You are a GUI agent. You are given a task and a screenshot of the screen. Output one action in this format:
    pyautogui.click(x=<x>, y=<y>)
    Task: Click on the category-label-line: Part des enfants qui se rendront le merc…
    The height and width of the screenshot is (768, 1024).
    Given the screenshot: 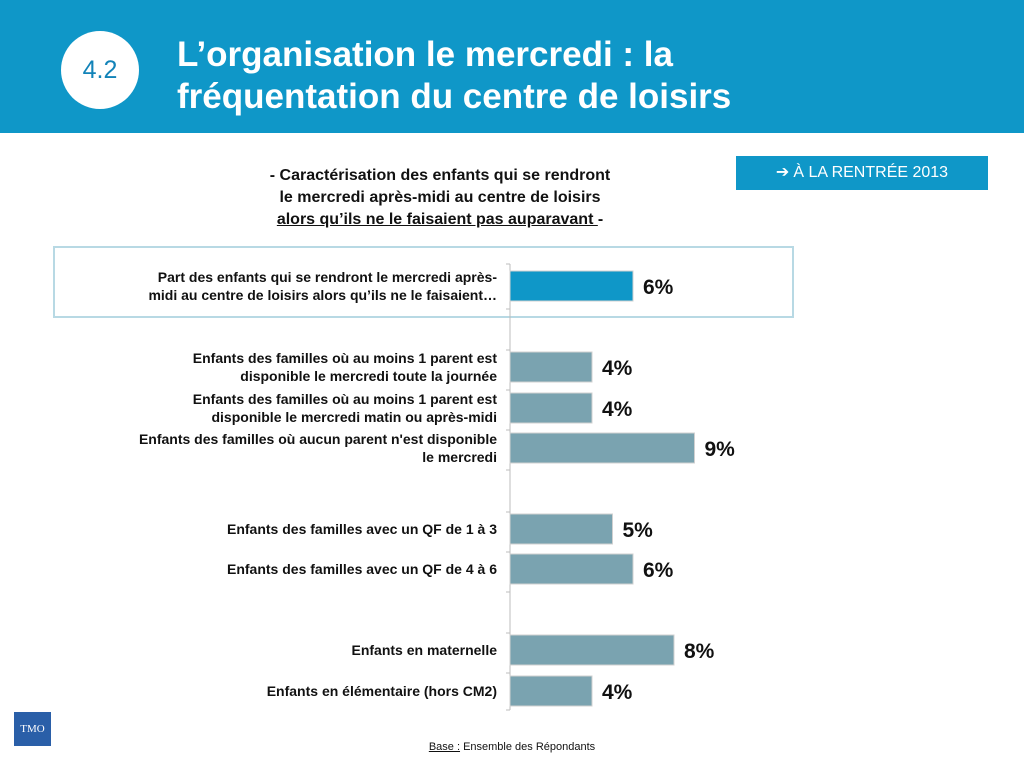 What is the action you would take?
    pyautogui.click(x=328, y=277)
    